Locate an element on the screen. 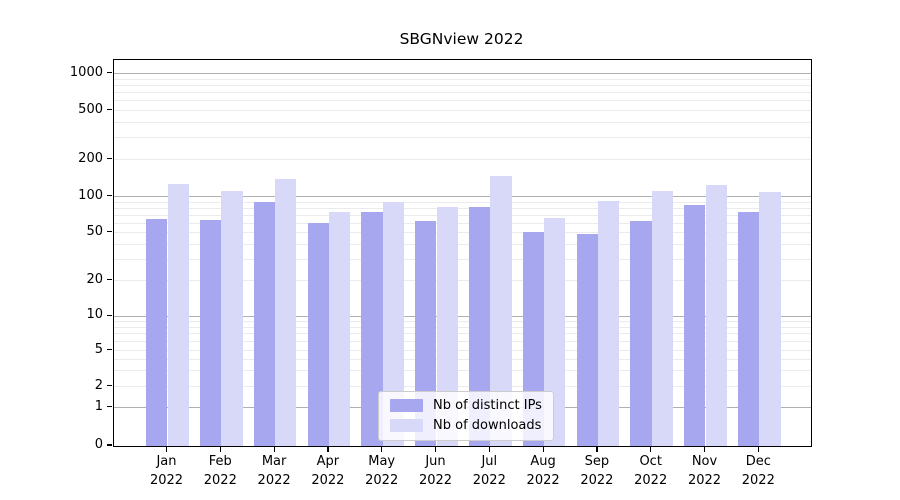 The height and width of the screenshot is (500, 900). bar-downloads-jan is located at coordinates (178, 314).